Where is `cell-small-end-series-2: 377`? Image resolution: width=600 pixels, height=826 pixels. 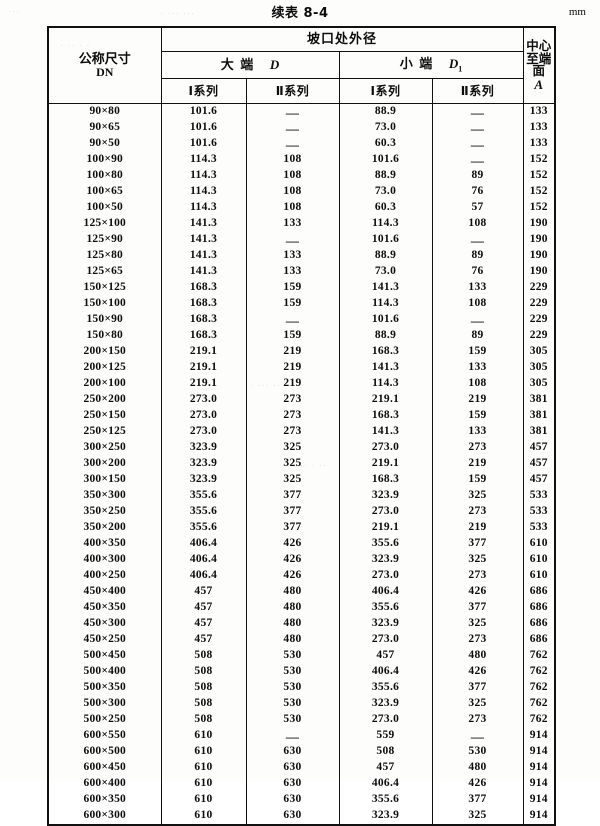 cell-small-end-series-2: 377 is located at coordinates (478, 544).